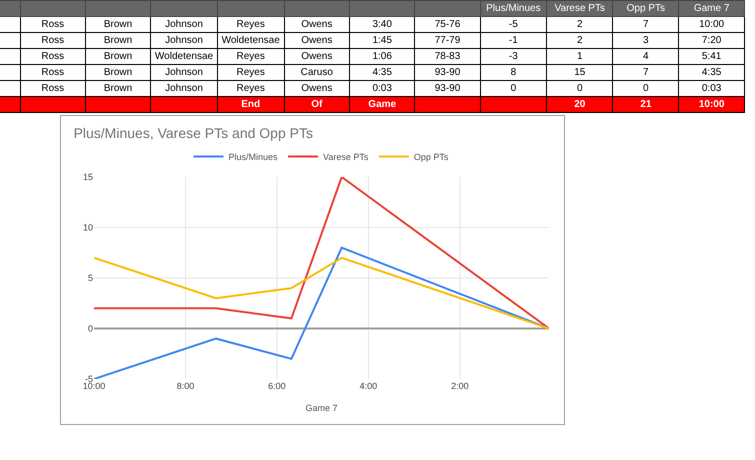 Image resolution: width=755 pixels, height=460 pixels. Describe the element at coordinates (711, 56) in the screenshot. I see `text: 5:41` at that location.